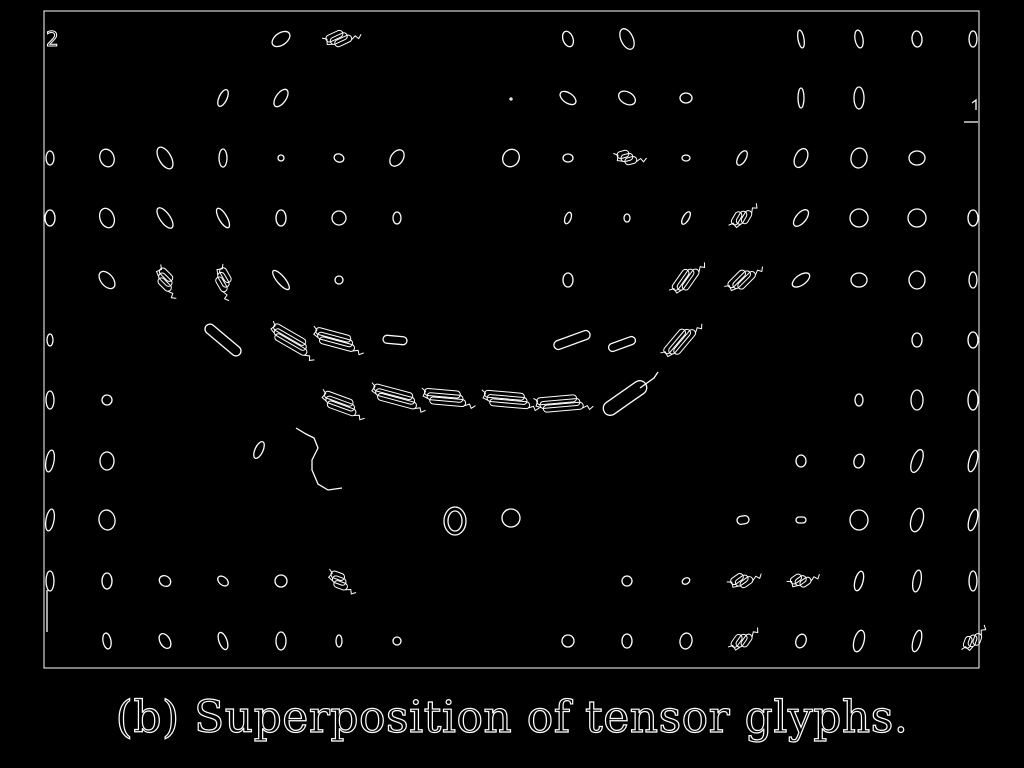  What do you see at coordinates (319, 459) in the screenshot?
I see `tensor-glyph-streak` at bounding box center [319, 459].